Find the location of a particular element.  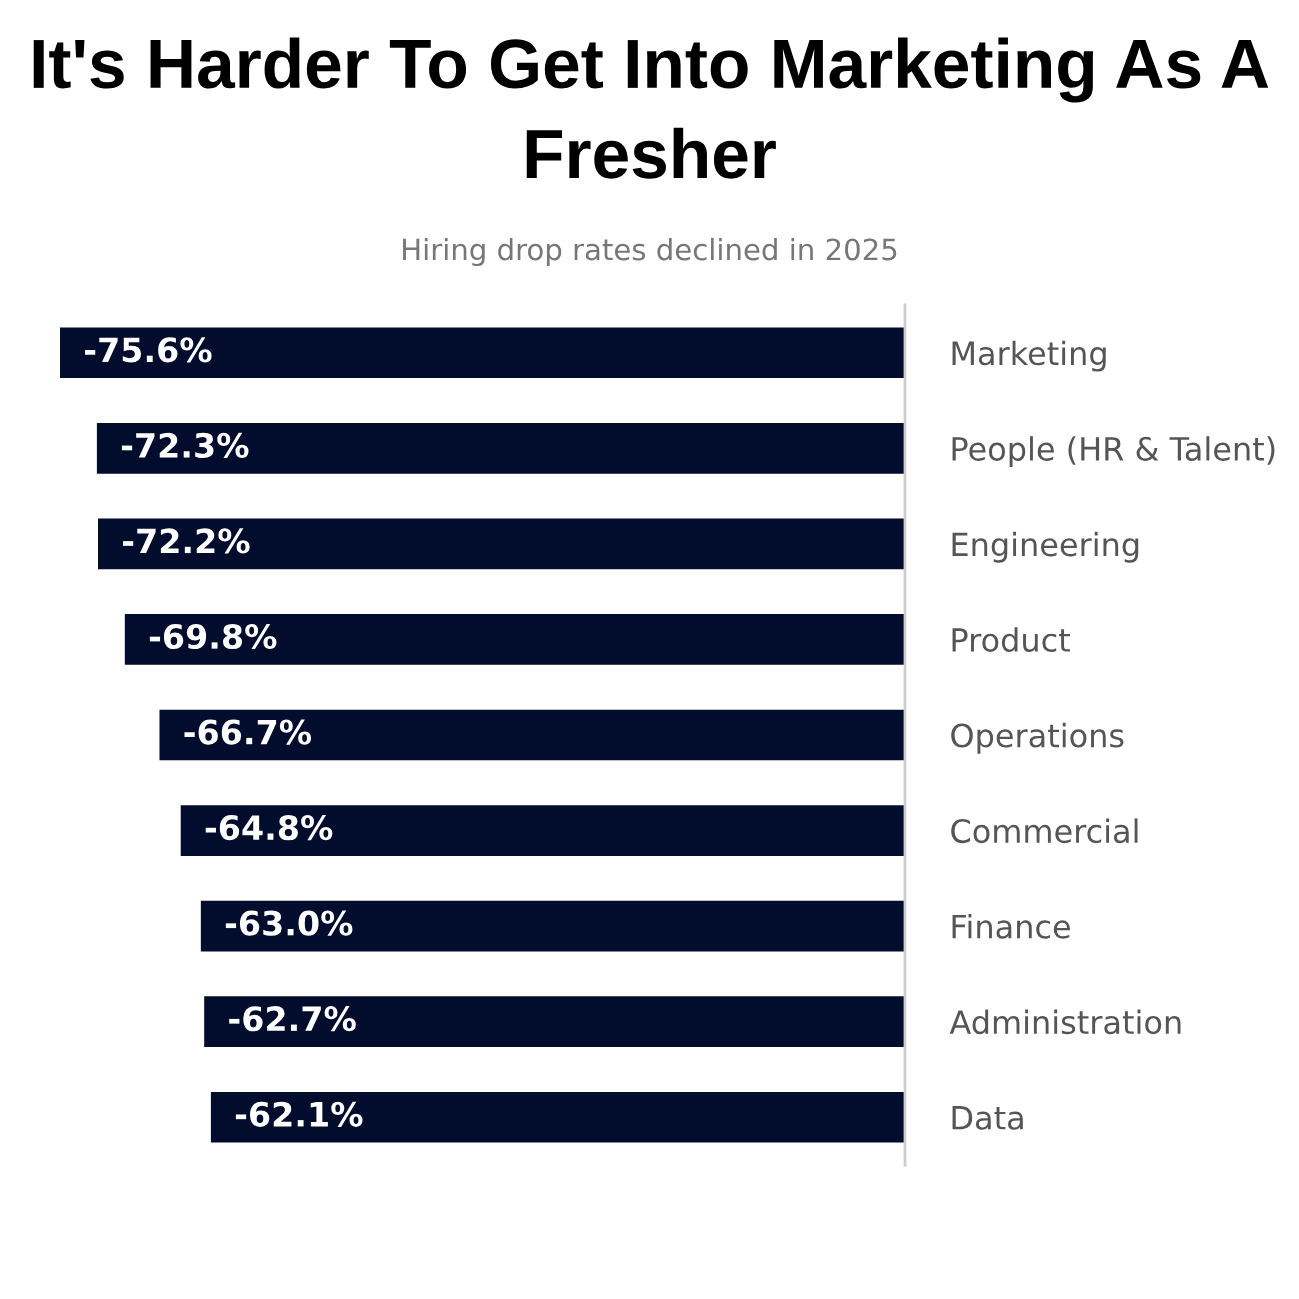

y-tick-label: Engineering is located at coordinates (1045, 547).